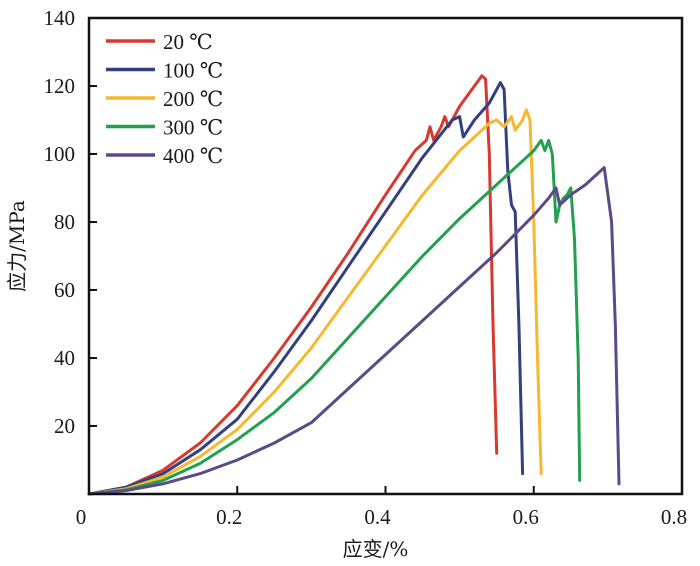 Image resolution: width=700 pixels, height=566 pixels. I want to click on y-tick-label: 20, so click(64, 426).